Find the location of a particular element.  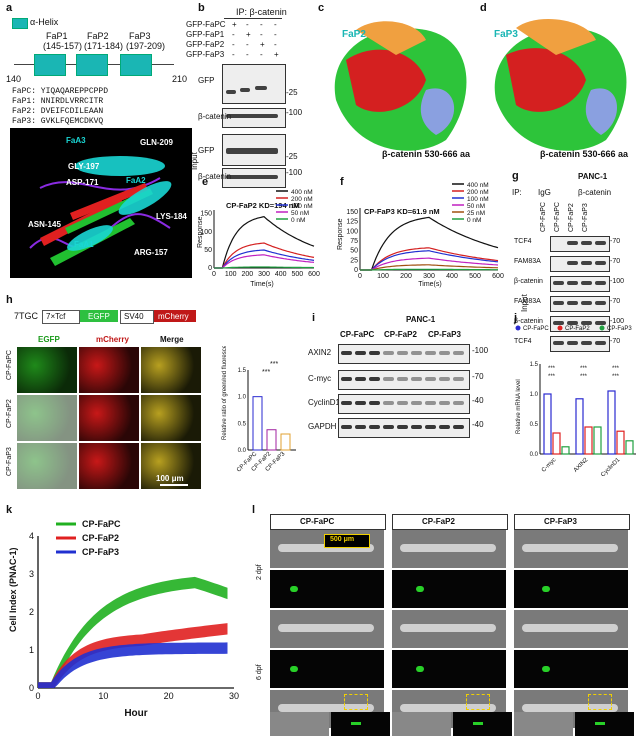

y-tick-label: 2 is located at coordinates (31, 612).